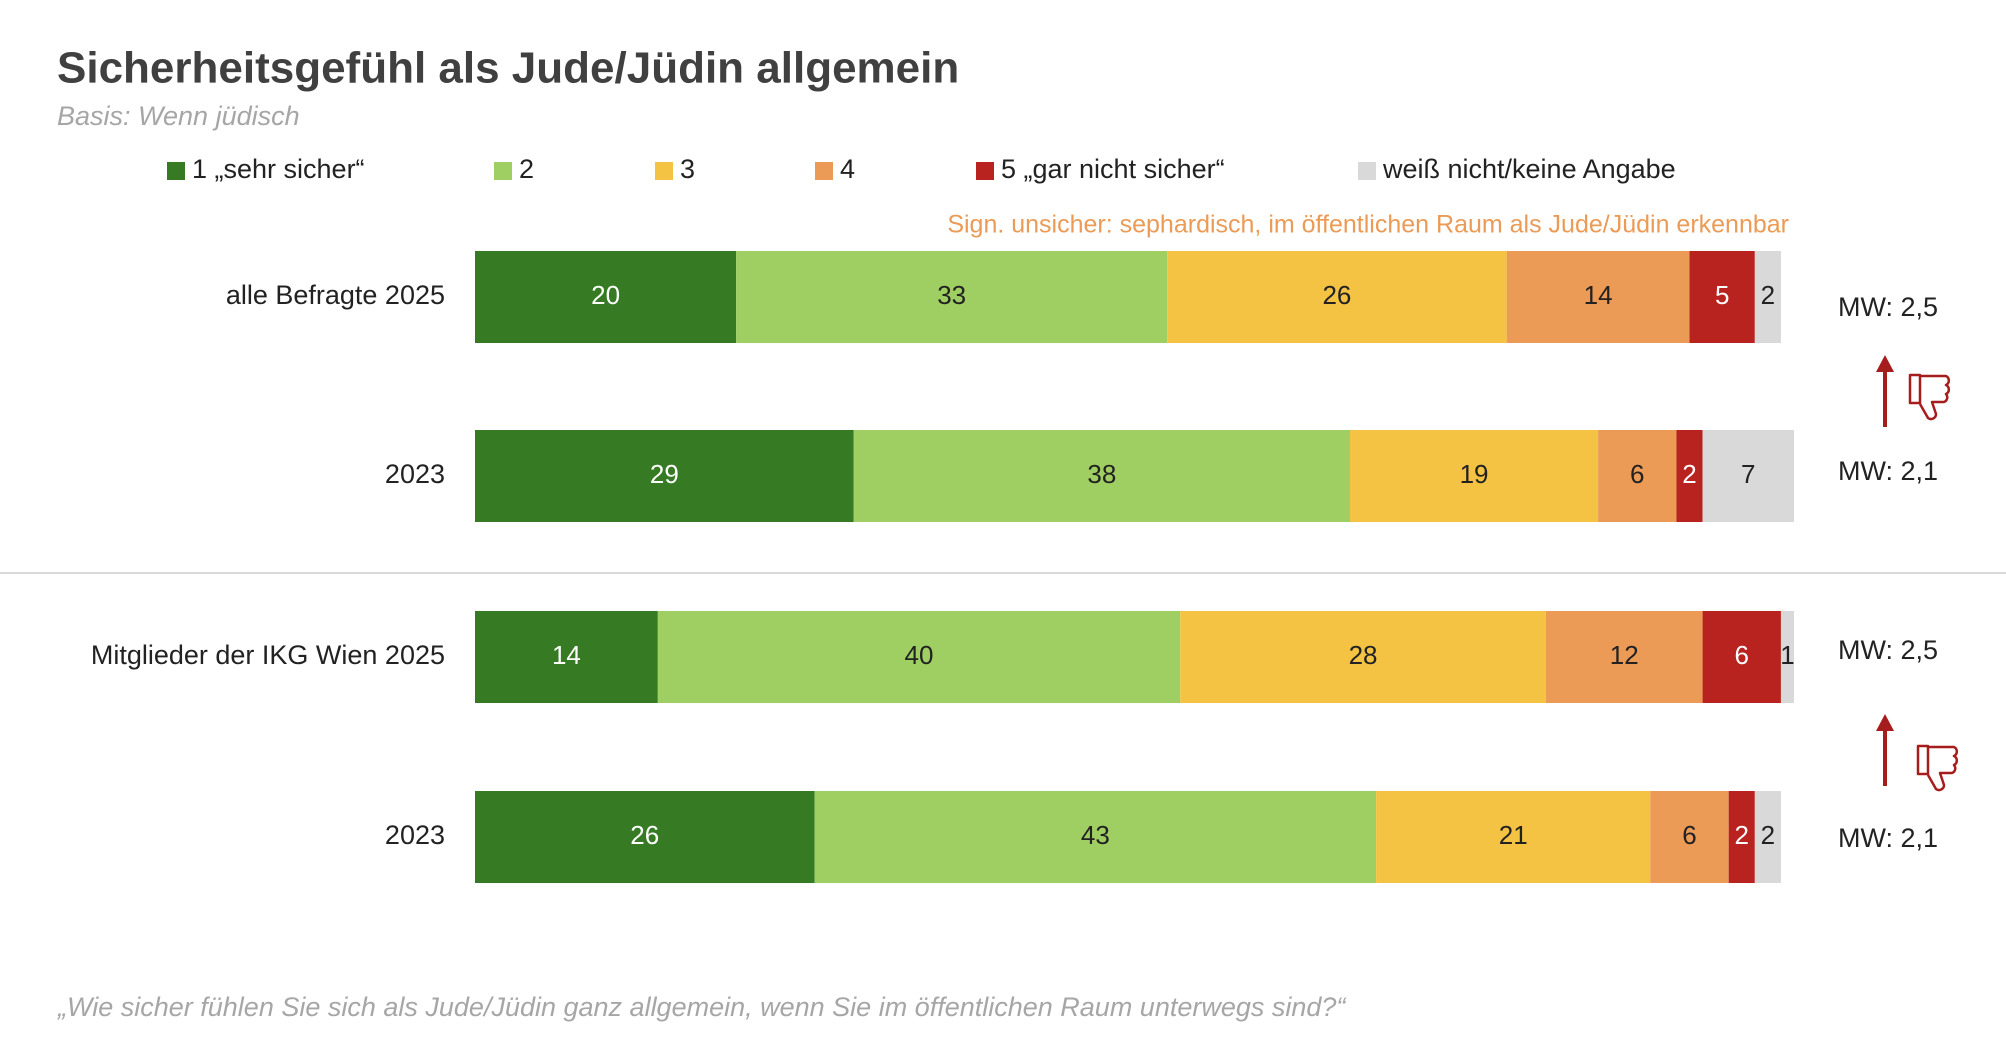 The image size is (2006, 1042). I want to click on legend-label: 2, so click(526, 169).